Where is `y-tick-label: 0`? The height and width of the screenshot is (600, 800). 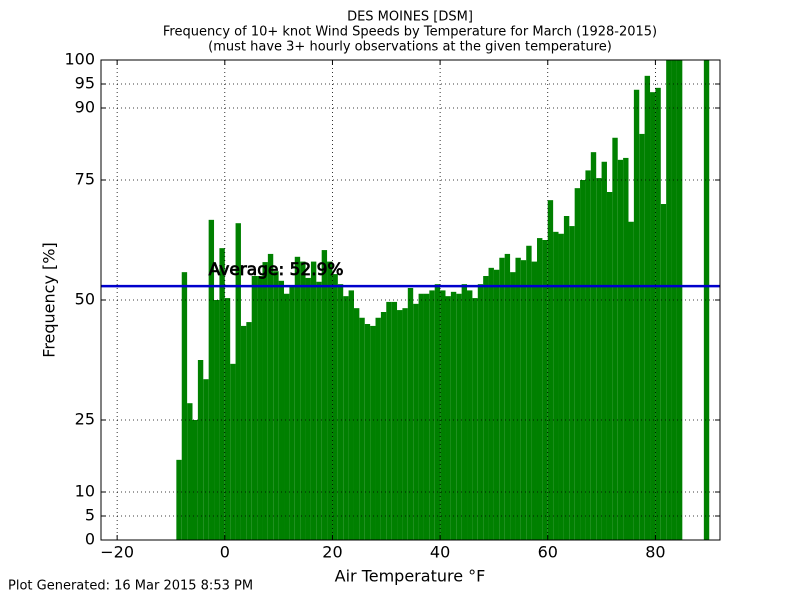
y-tick-label: 0 is located at coordinates (90, 539).